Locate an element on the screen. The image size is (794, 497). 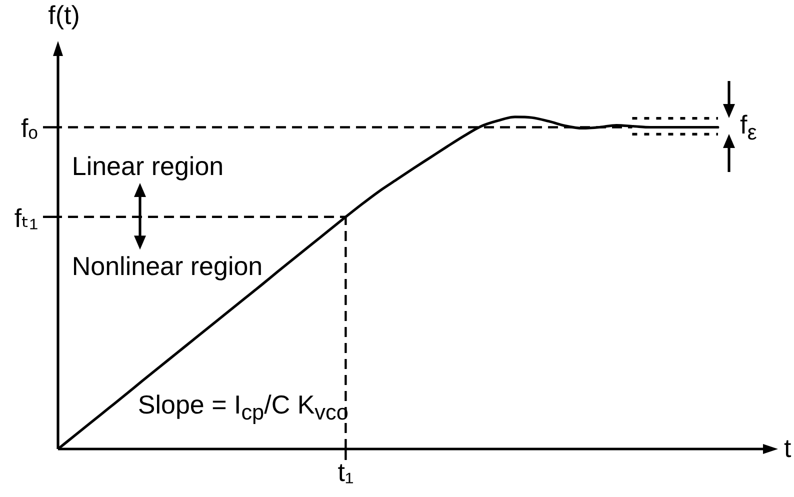
text: f$_{ε}$ is located at coordinates (748, 128).